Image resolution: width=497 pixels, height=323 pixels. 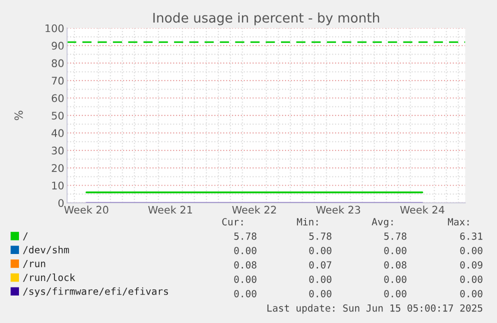 What do you see at coordinates (55, 28) in the screenshot?
I see `y-tick-label: 100` at bounding box center [55, 28].